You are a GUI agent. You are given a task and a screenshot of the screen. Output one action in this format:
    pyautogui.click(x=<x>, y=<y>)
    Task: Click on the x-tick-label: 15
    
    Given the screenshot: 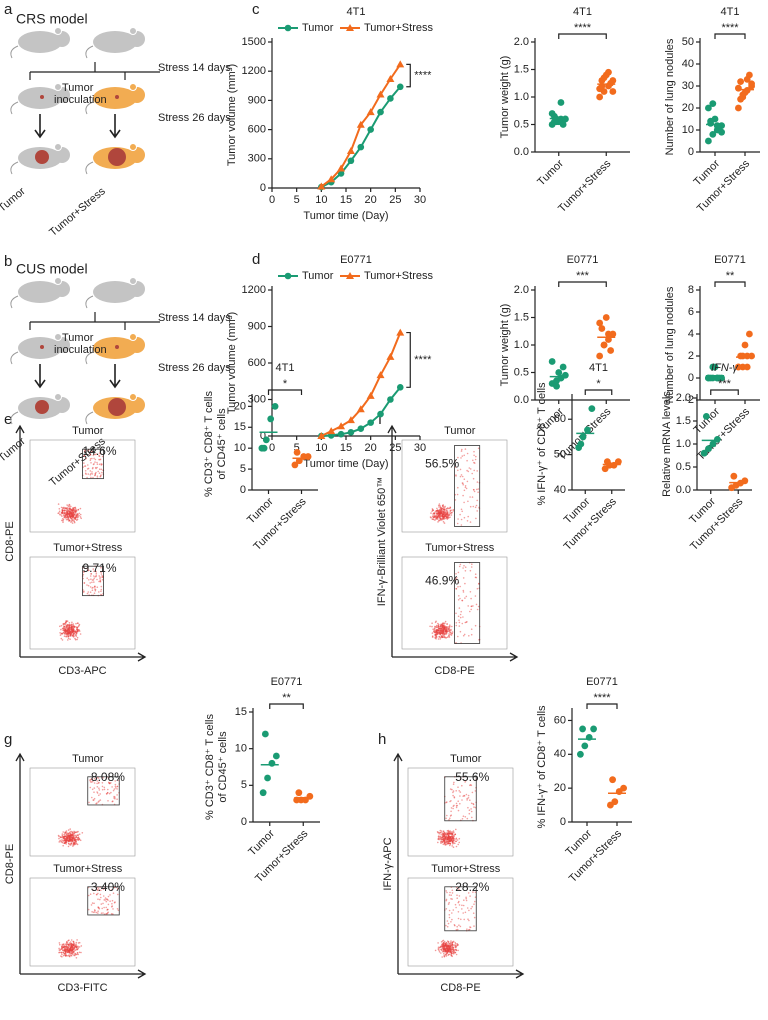 What is the action you would take?
    pyautogui.click(x=346, y=200)
    